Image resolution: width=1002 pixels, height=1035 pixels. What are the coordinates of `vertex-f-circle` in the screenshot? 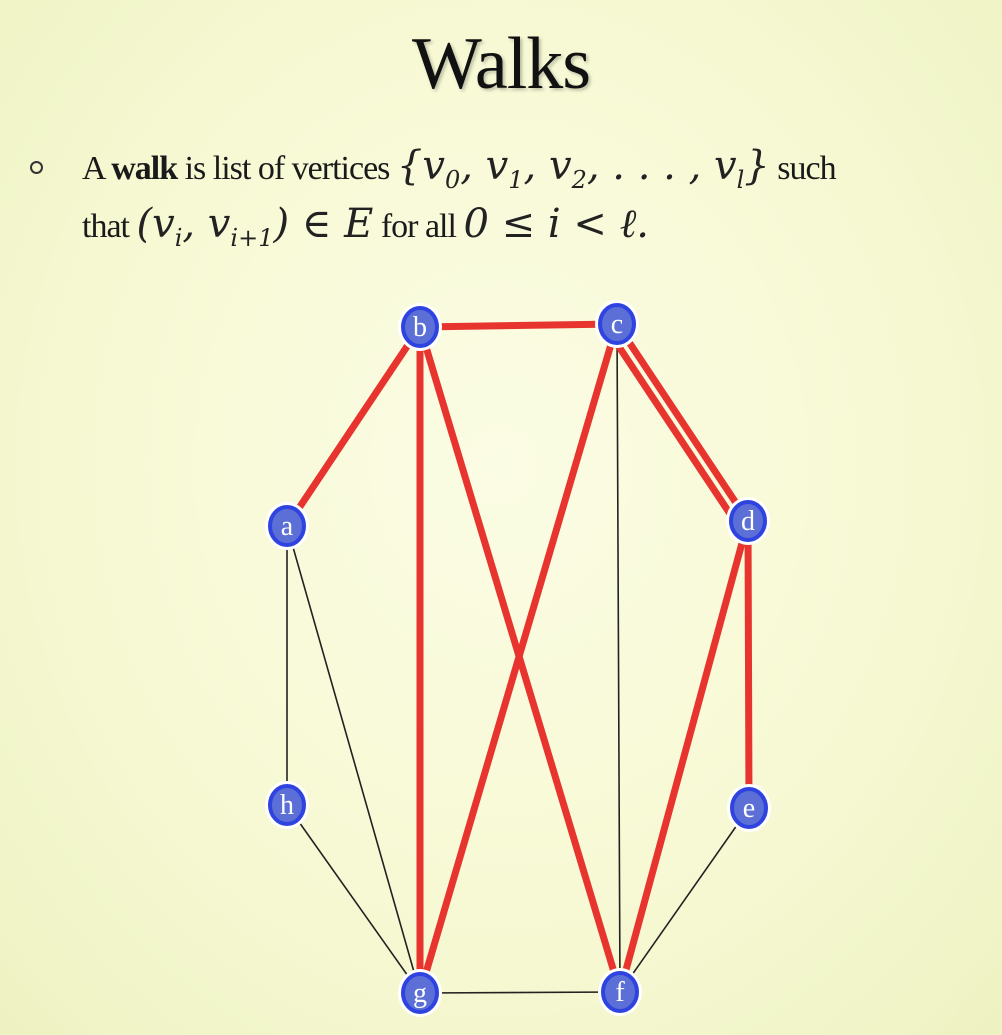 It's located at (620, 992).